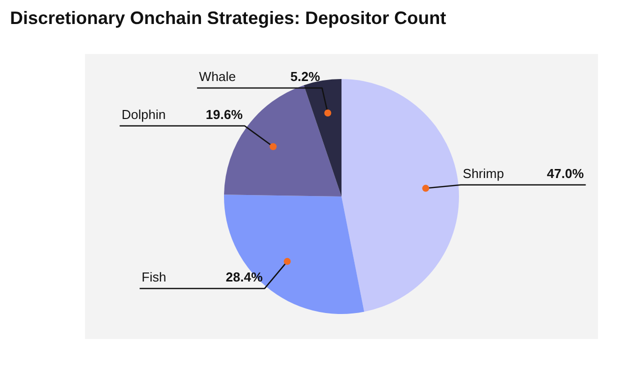  Describe the element at coordinates (245, 277) in the screenshot. I see `data-label: 28.4%` at that location.